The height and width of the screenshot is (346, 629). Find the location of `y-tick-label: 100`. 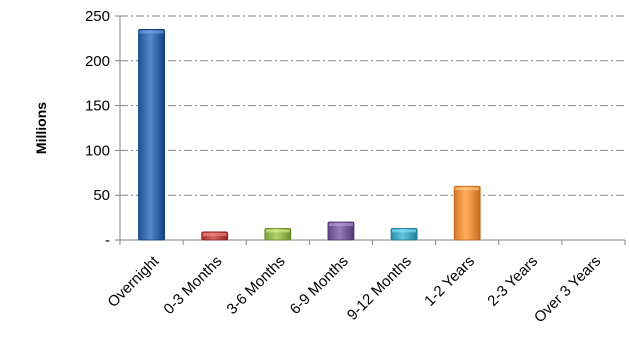

y-tick-label: 100 is located at coordinates (97, 150).